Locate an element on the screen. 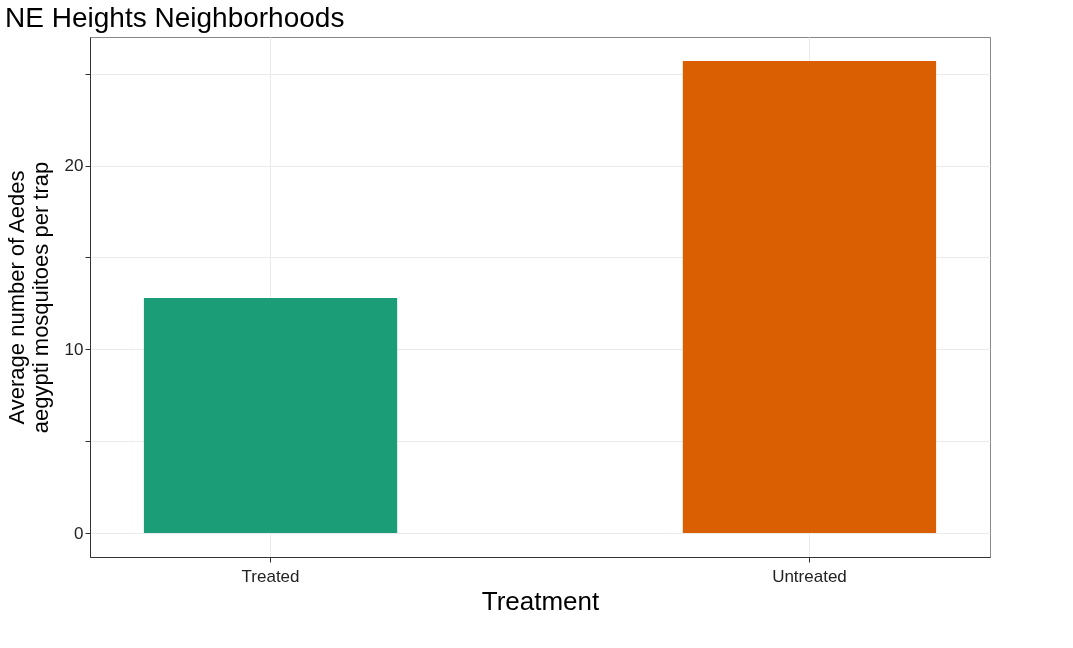 This screenshot has width=1073, height=648. chart-title: NE Heights Neighborhoods is located at coordinates (175, 17).